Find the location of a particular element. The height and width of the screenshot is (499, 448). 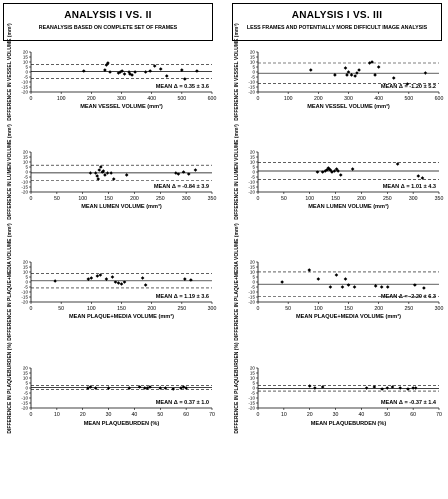

x-tick-label: 150 is located at coordinates (335, 199).